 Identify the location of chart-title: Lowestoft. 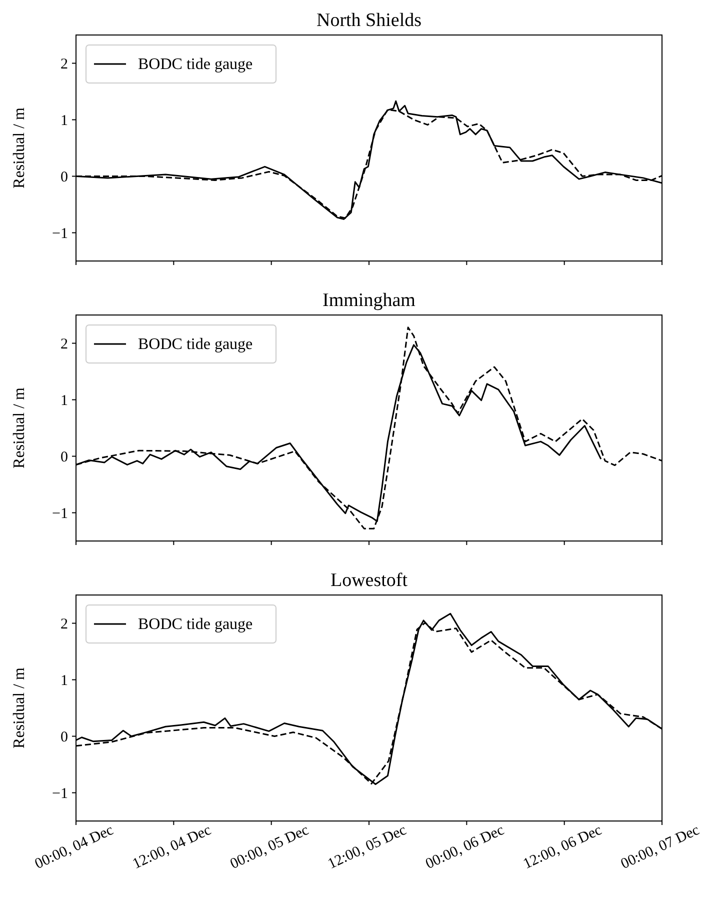
(369, 580).